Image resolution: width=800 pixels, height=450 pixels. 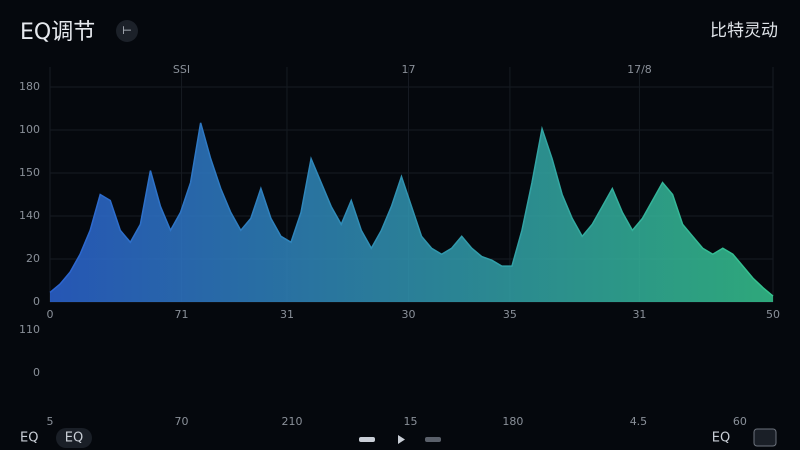 I want to click on y-tick-label: 180, so click(x=29, y=86).